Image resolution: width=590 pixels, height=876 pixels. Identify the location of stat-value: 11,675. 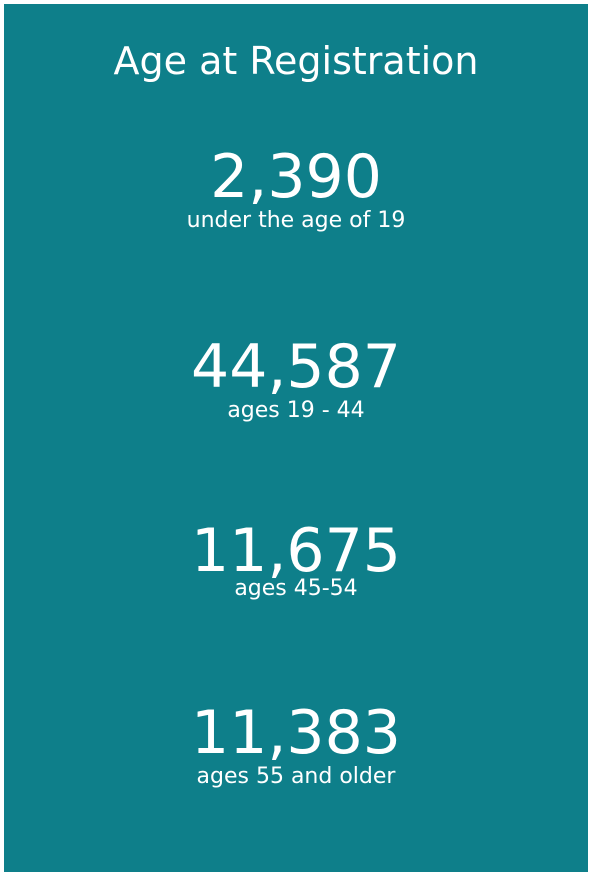
(296, 551).